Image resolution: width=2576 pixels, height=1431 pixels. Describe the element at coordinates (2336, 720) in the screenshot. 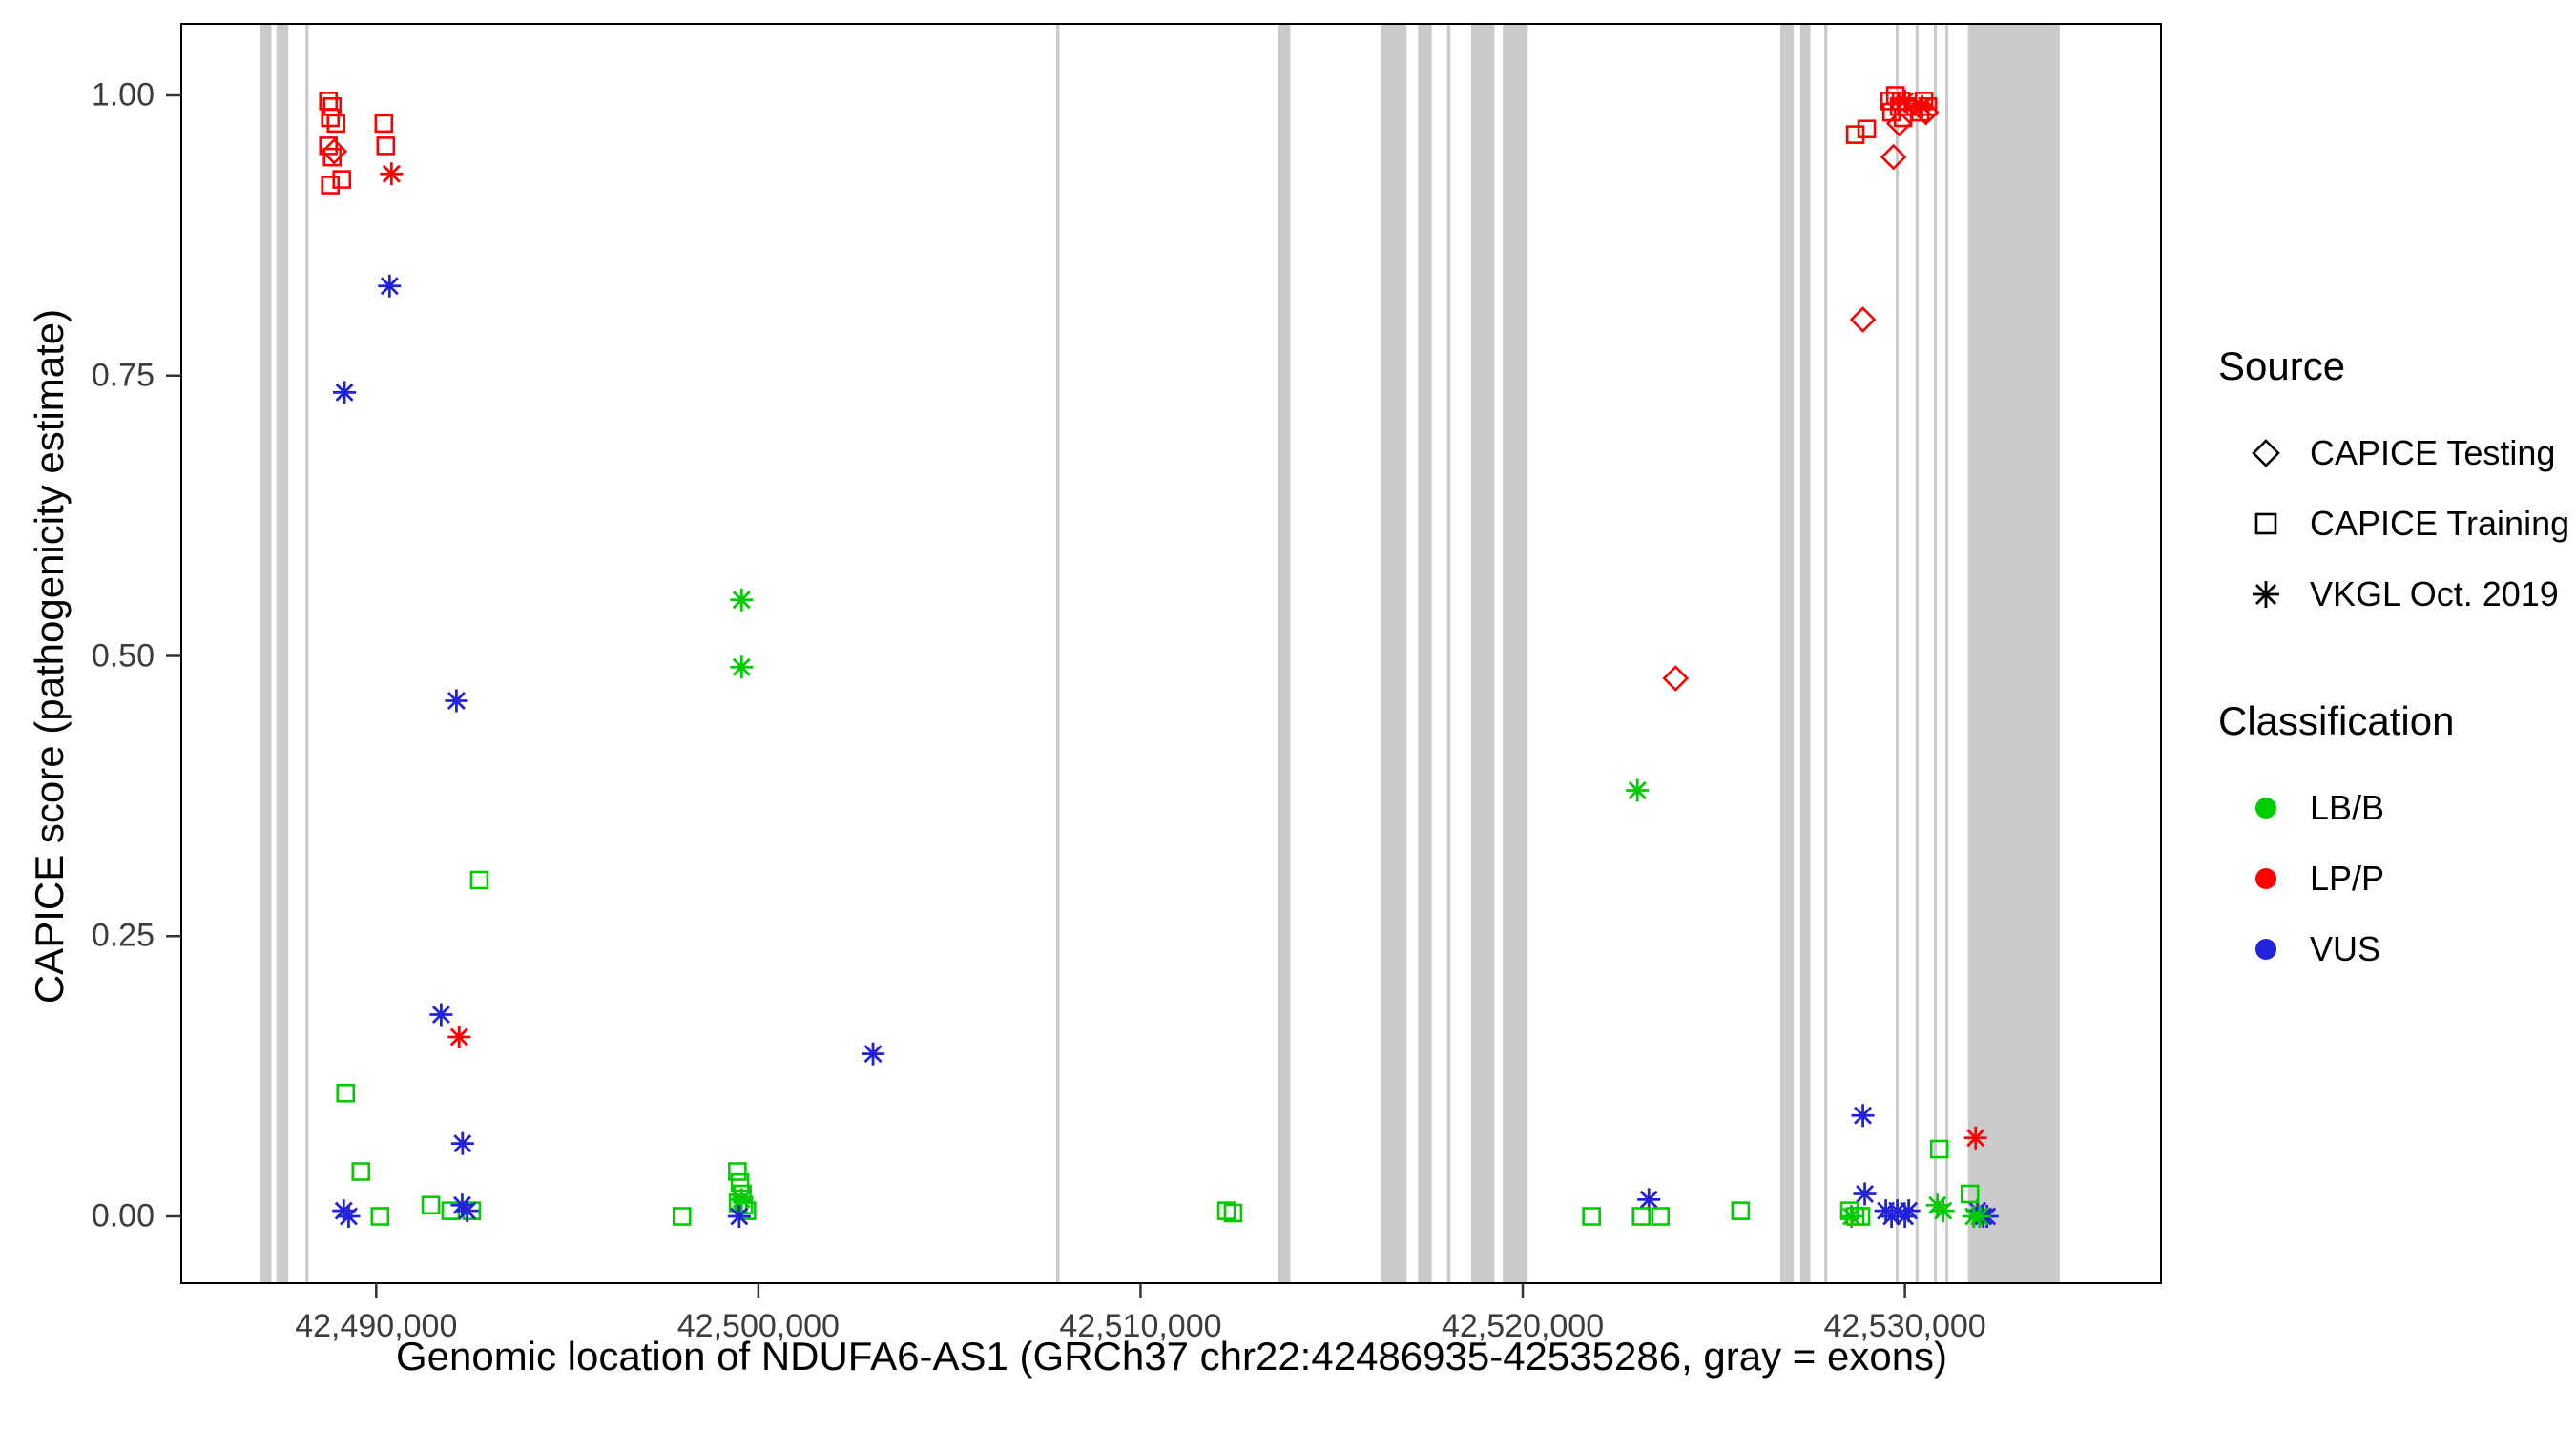

I see `legend-classification-title: Classification` at that location.